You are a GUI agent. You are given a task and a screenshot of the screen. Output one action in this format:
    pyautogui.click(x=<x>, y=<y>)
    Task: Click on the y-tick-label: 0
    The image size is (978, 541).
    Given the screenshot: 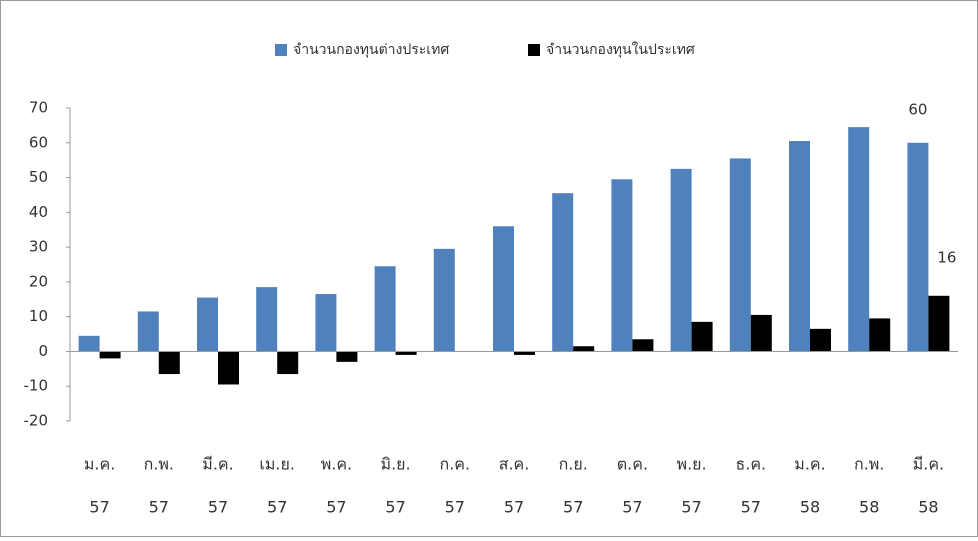 What is the action you would take?
    pyautogui.click(x=43, y=351)
    